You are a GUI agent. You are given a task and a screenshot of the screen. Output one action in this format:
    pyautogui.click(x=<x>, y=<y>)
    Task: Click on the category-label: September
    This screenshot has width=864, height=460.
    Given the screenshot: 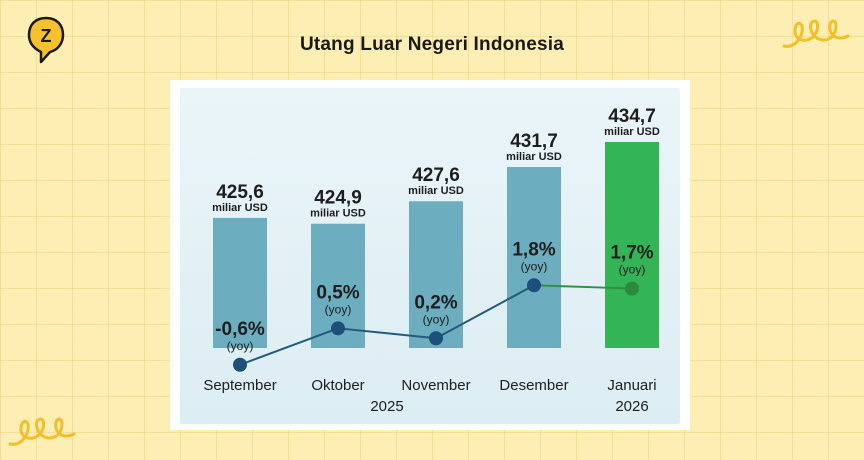 What is the action you would take?
    pyautogui.click(x=239, y=385)
    